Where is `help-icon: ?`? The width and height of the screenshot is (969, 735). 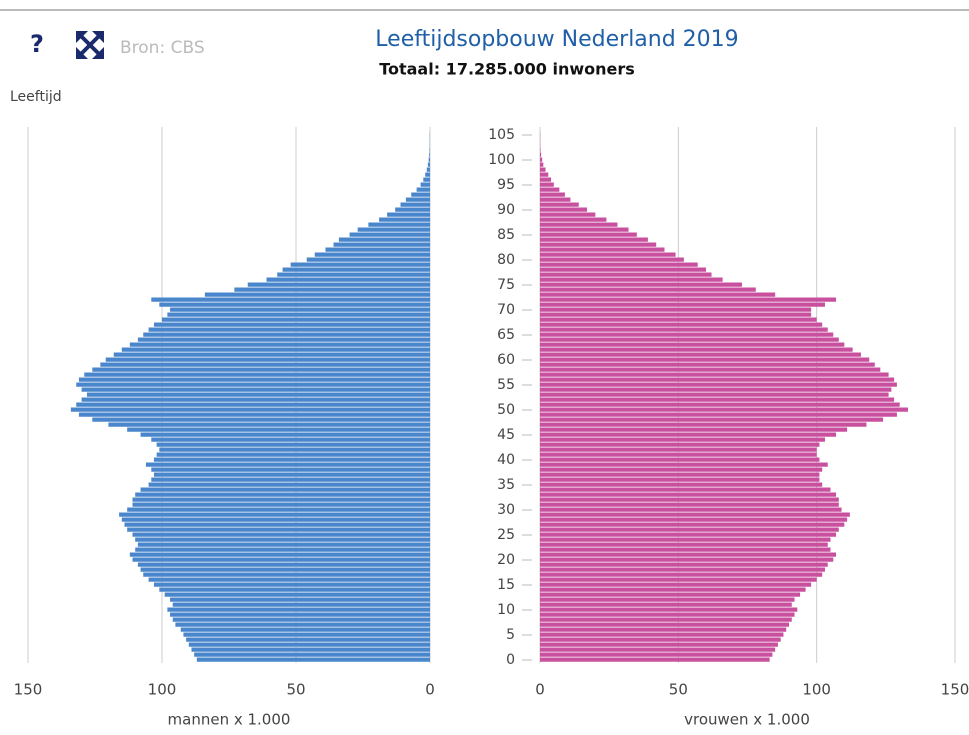 help-icon: ? is located at coordinates (37, 44).